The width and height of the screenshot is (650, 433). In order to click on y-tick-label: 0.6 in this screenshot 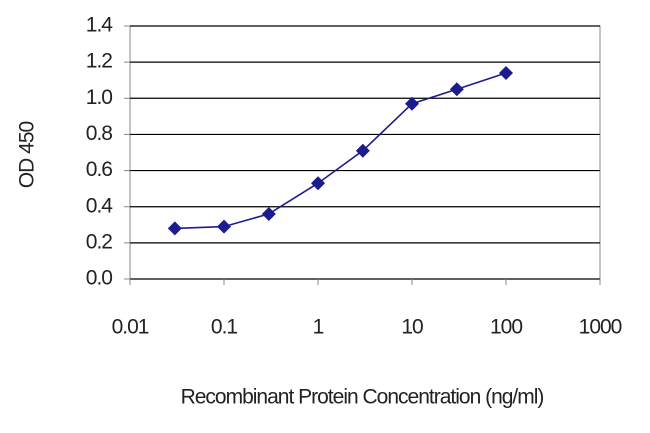, I will do `click(99, 169)`.